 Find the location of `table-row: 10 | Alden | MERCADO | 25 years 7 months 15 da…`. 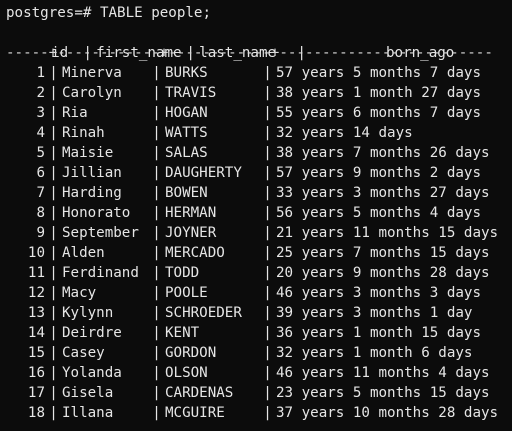

table-row: 10 | Alden | MERCADO | 25 years 7 months 15 da… is located at coordinates (259, 253).